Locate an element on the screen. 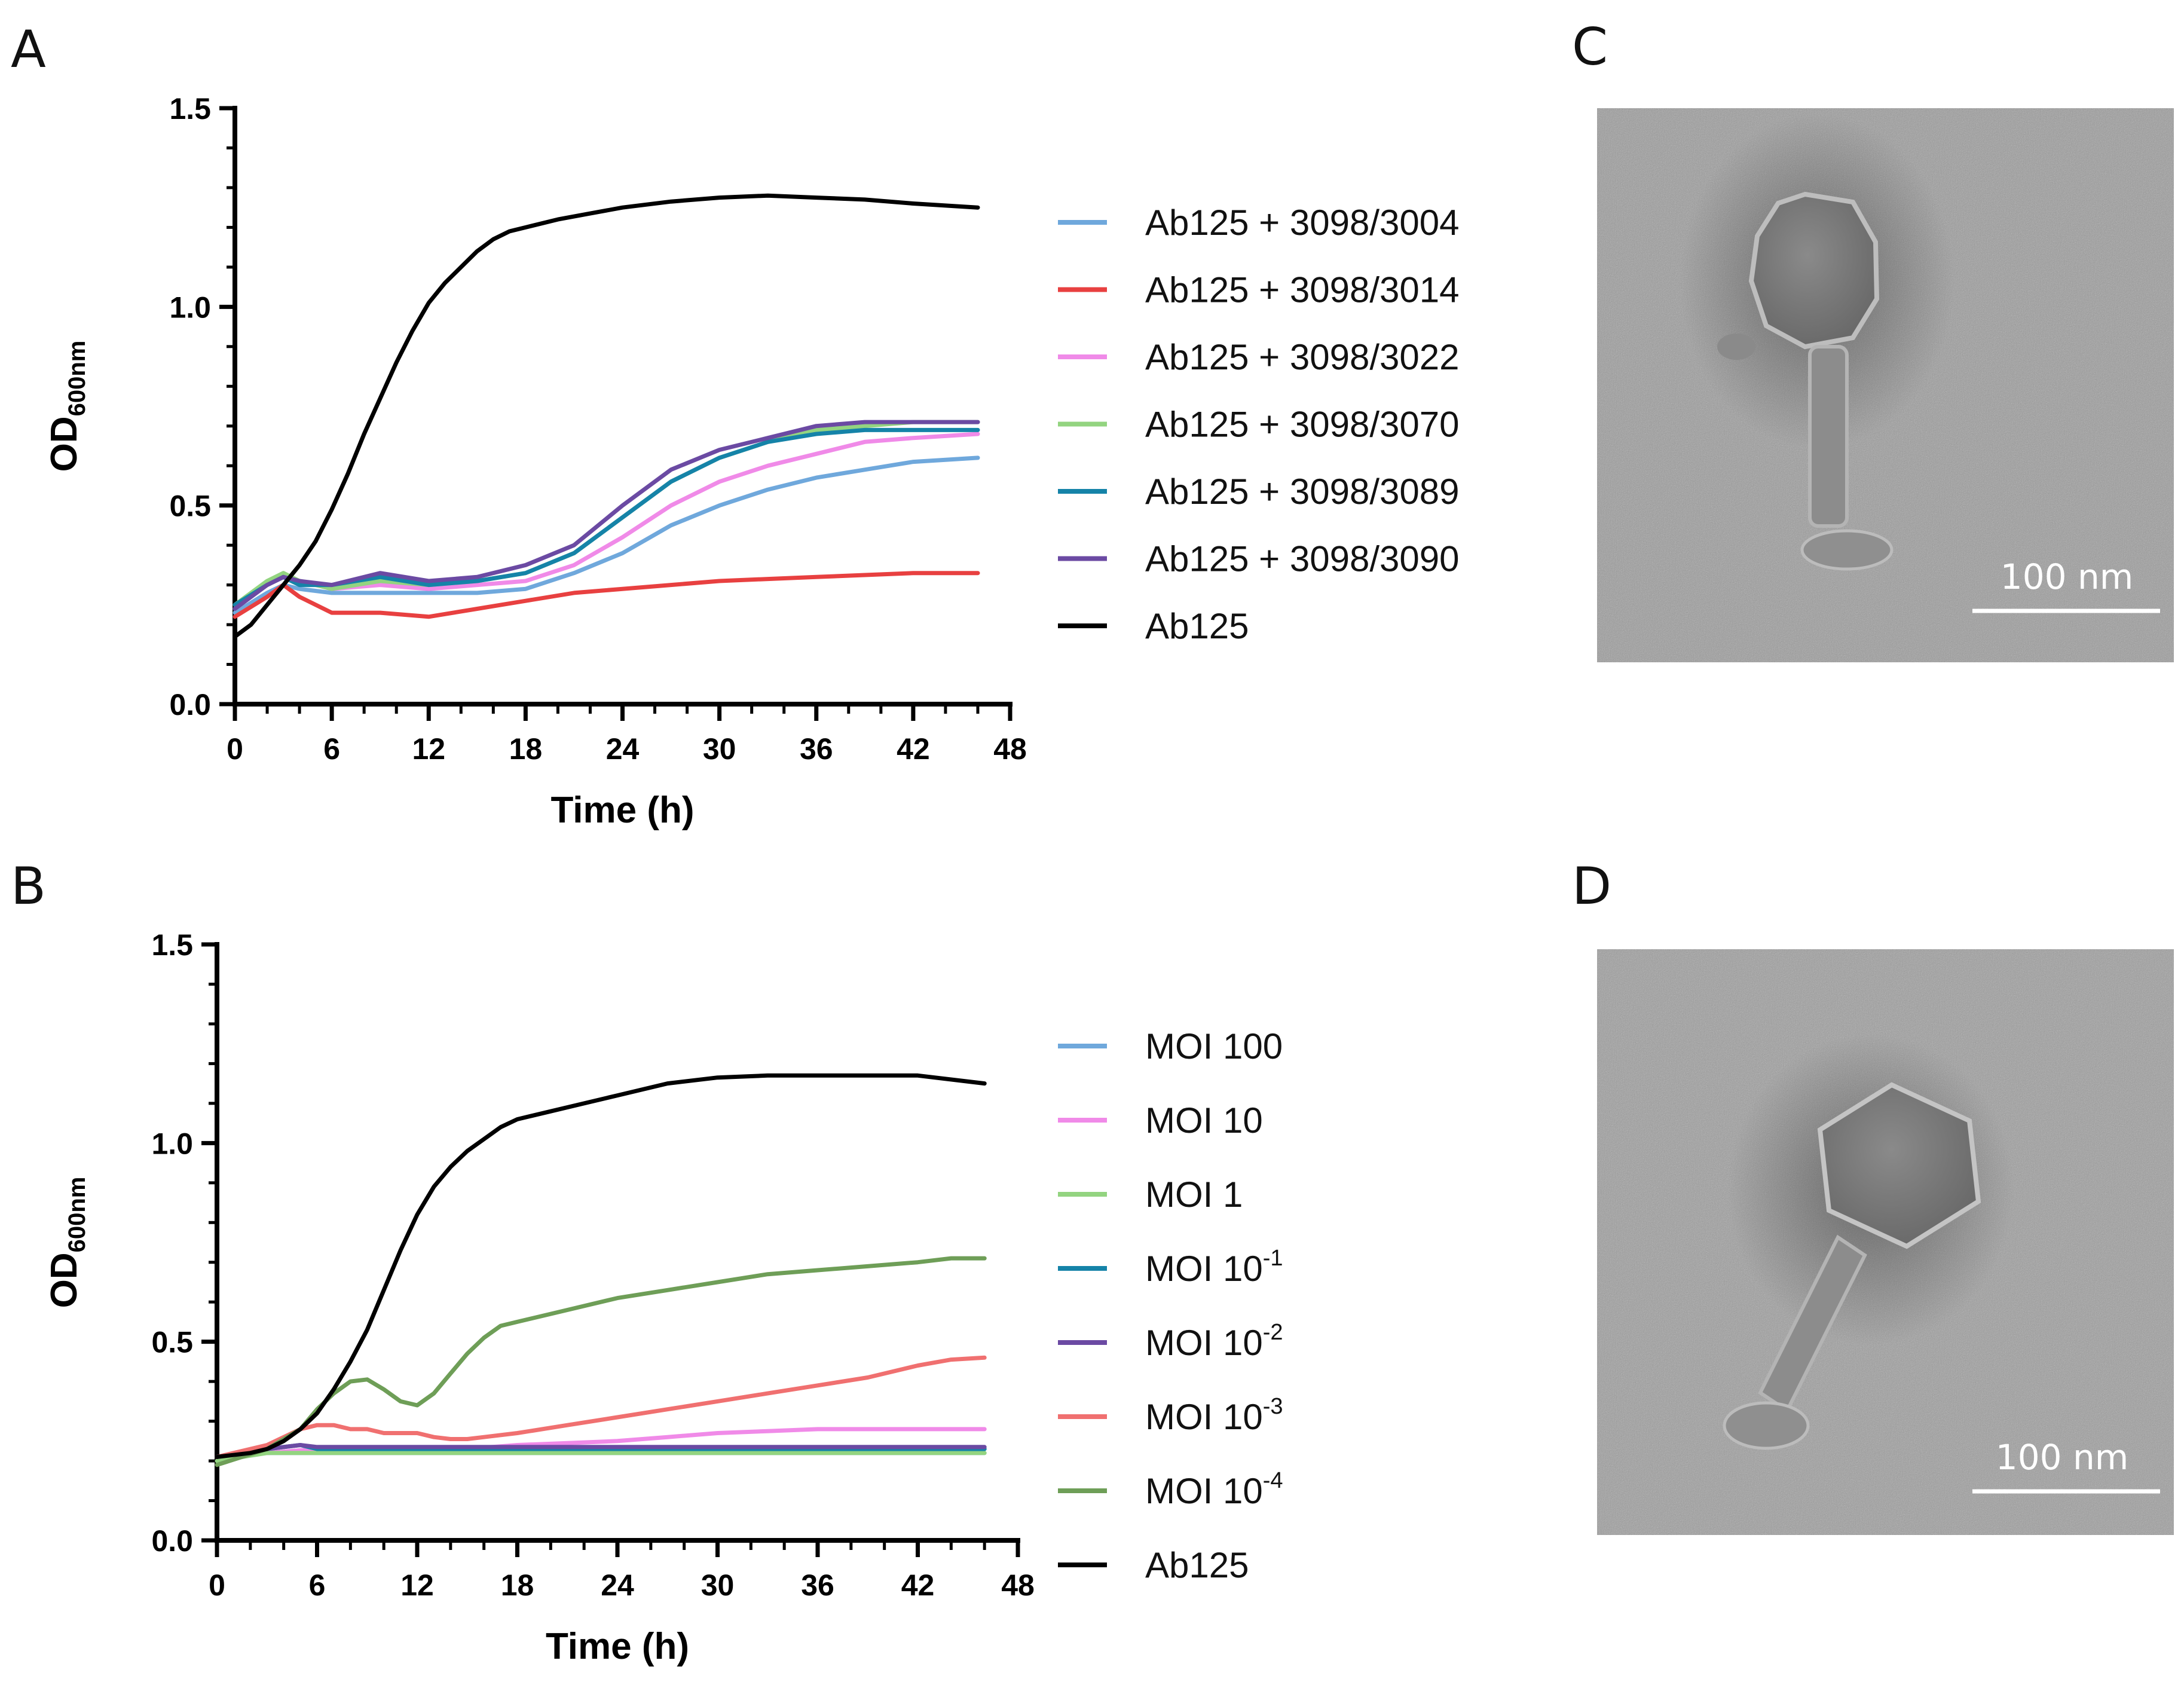 This screenshot has width=2184, height=1694. chart-b-x-tick-label: 6 is located at coordinates (318, 1585).